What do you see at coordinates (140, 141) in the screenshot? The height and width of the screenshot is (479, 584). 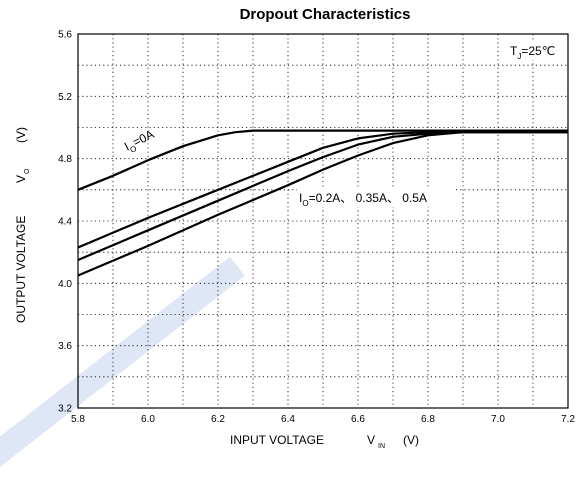 I see `annotation-io-0a: IO=0A` at bounding box center [140, 141].